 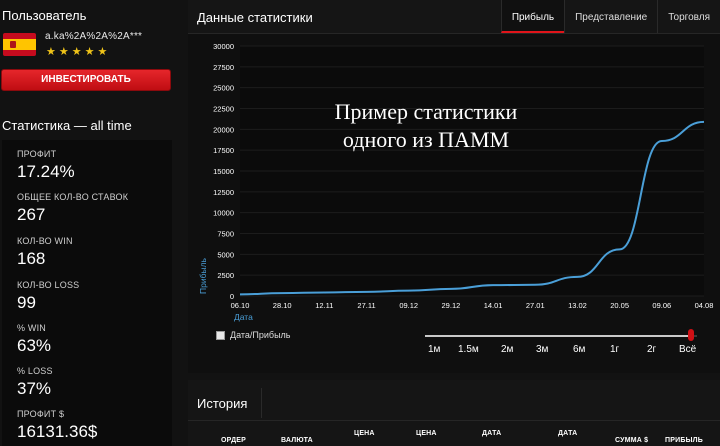 I want to click on y-tick-label: 17500, so click(x=223, y=150).